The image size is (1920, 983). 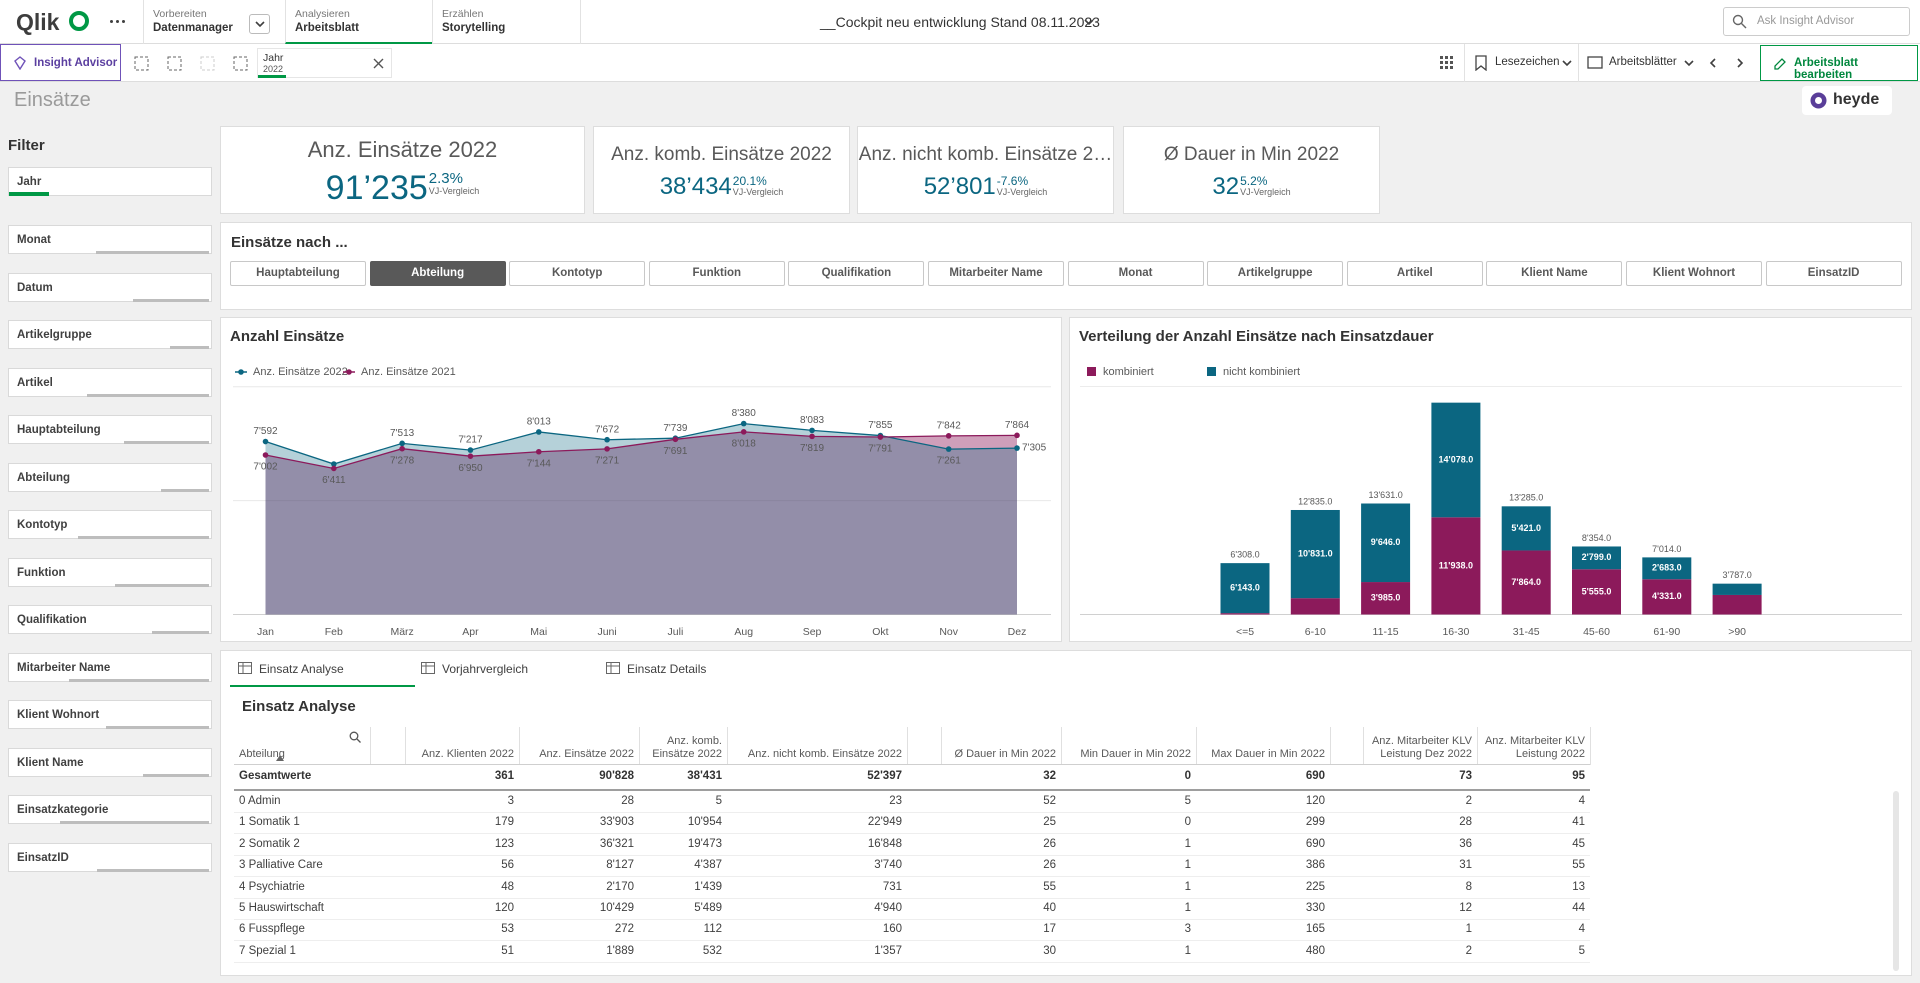 I want to click on table-cell: 51, so click(x=507, y=950).